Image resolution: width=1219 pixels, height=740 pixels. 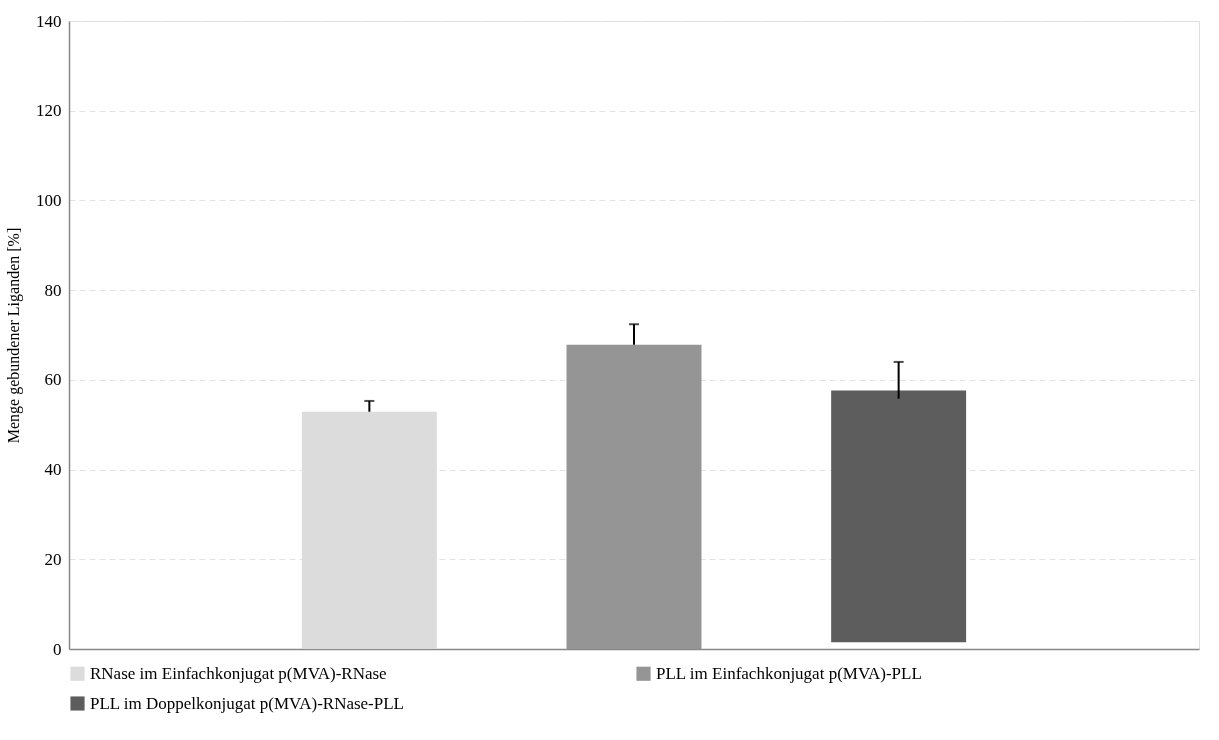 I want to click on y-tick-label: 40, so click(x=53, y=470).